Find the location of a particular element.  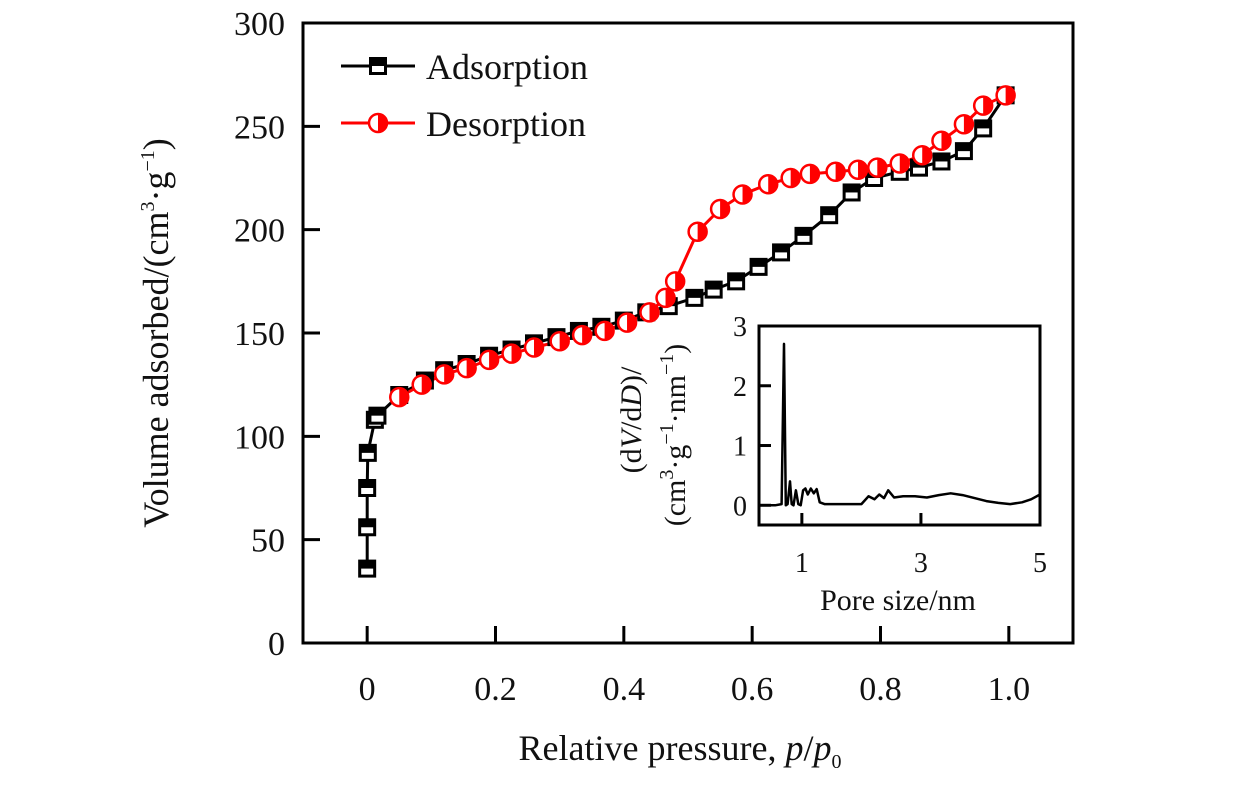

inset-series-line is located at coordinates (900, 424).